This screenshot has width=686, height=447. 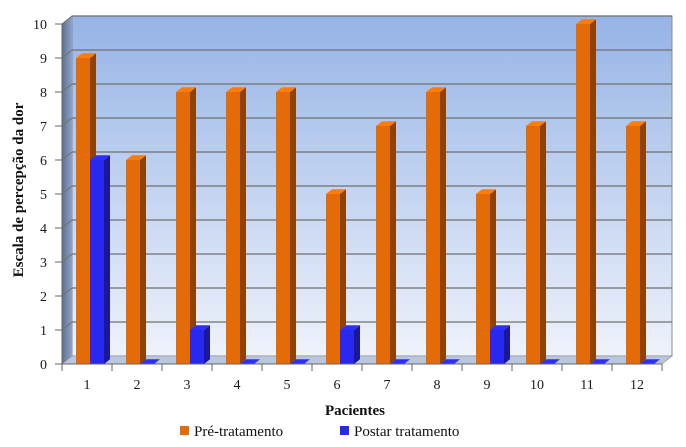 I want to click on y-tick-label: 10, so click(x=40, y=25).